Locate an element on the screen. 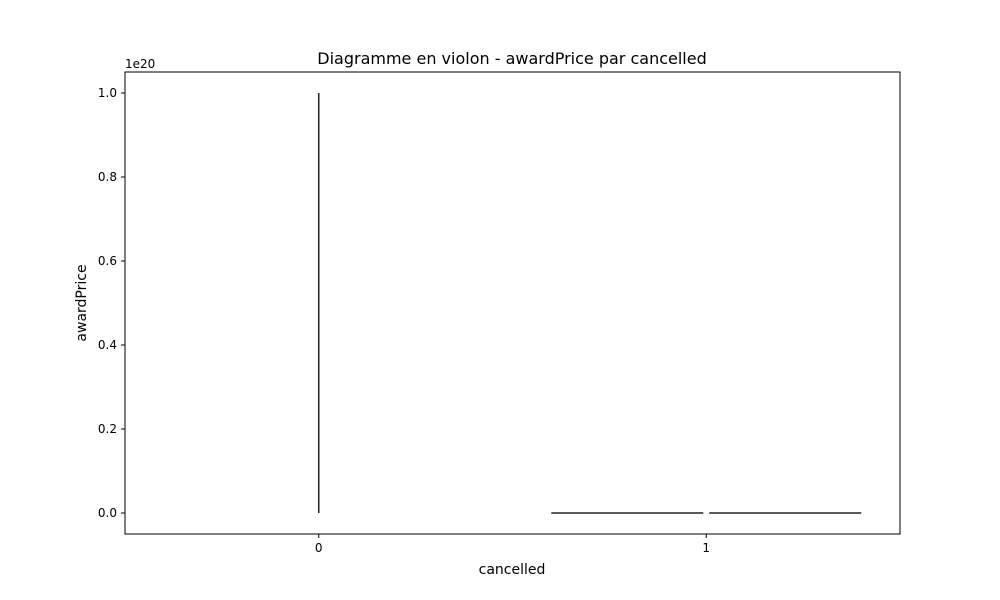 Image resolution: width=1000 pixels, height=600 pixels. y-tick-label: 0.0 is located at coordinates (107, 513).